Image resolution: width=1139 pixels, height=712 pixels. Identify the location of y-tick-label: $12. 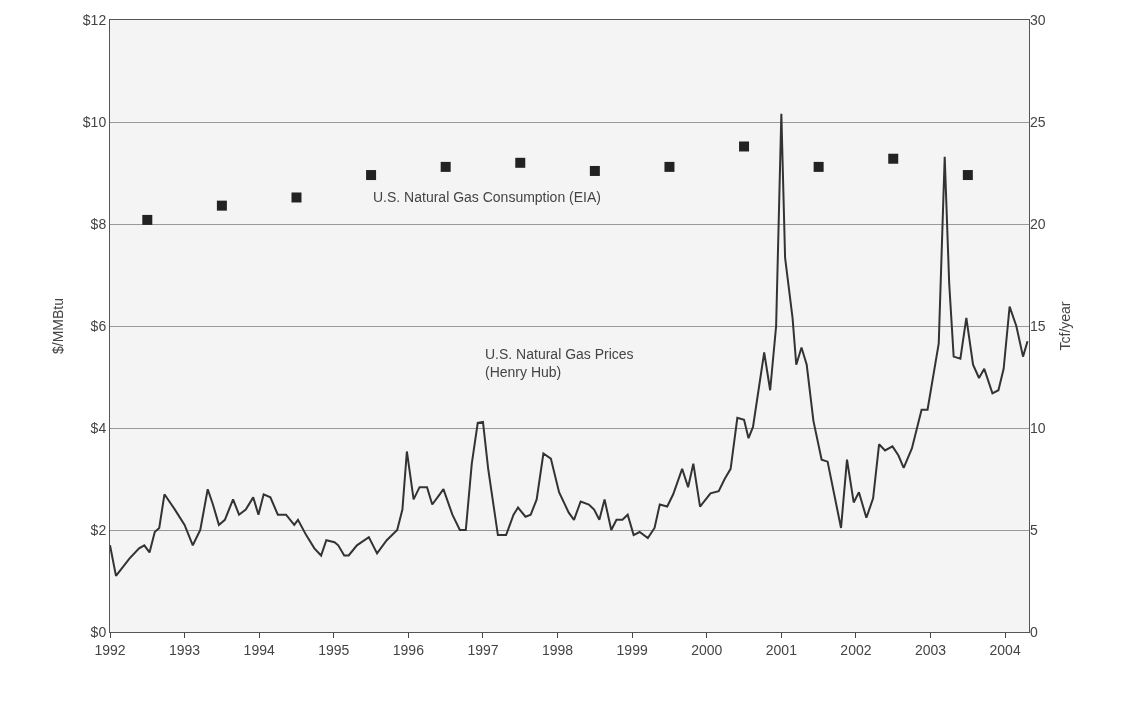
(94, 19).